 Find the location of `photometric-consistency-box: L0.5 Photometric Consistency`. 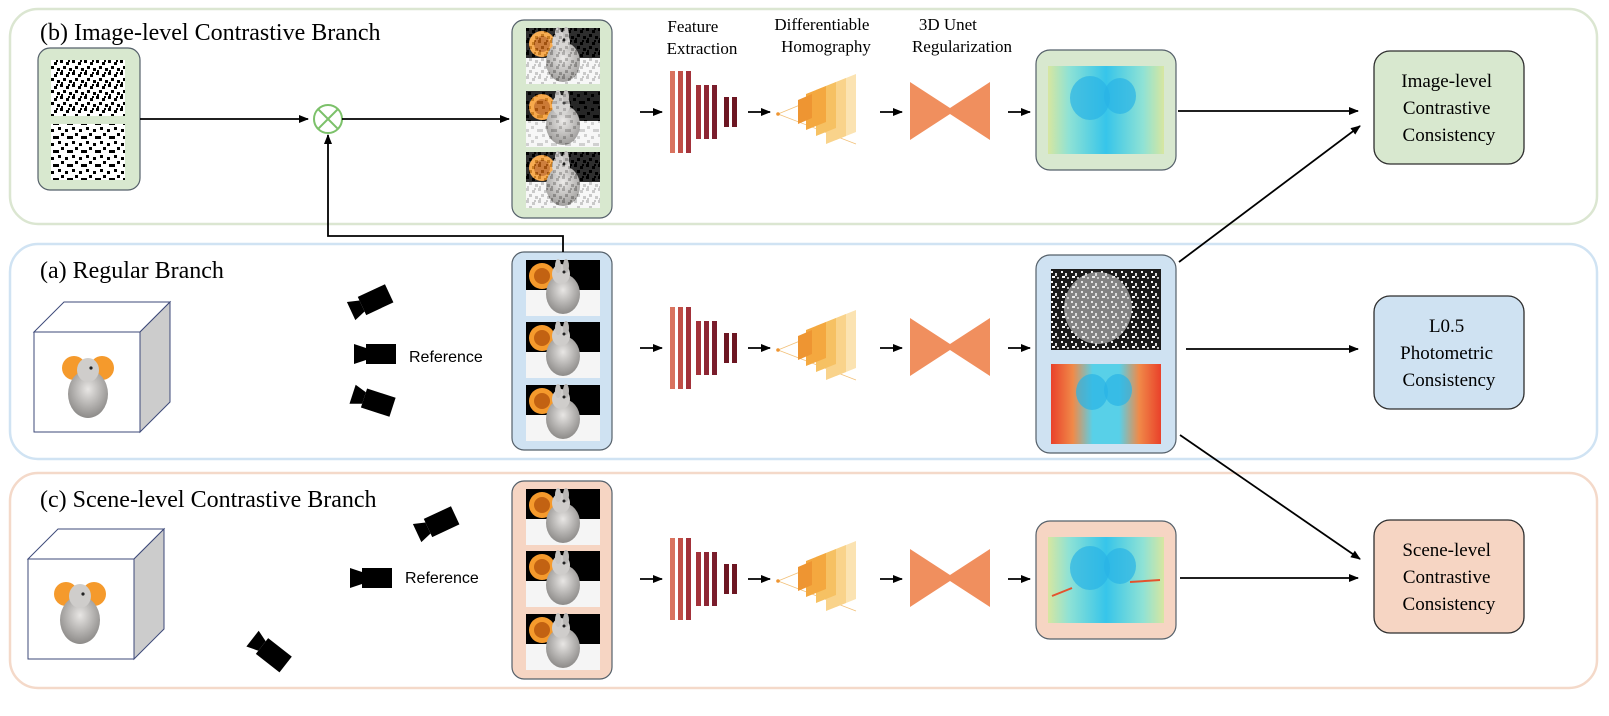

photometric-consistency-box: L0.5 Photometric Consistency is located at coordinates (1449, 352).